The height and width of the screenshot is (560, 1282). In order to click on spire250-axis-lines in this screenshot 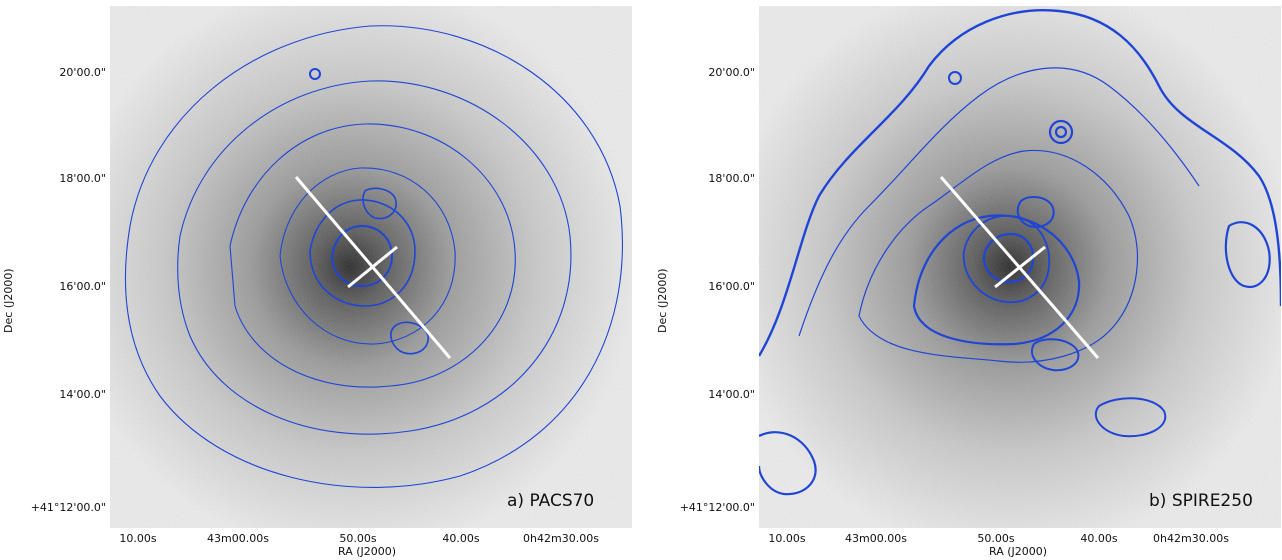, I will do `click(1019, 267)`.